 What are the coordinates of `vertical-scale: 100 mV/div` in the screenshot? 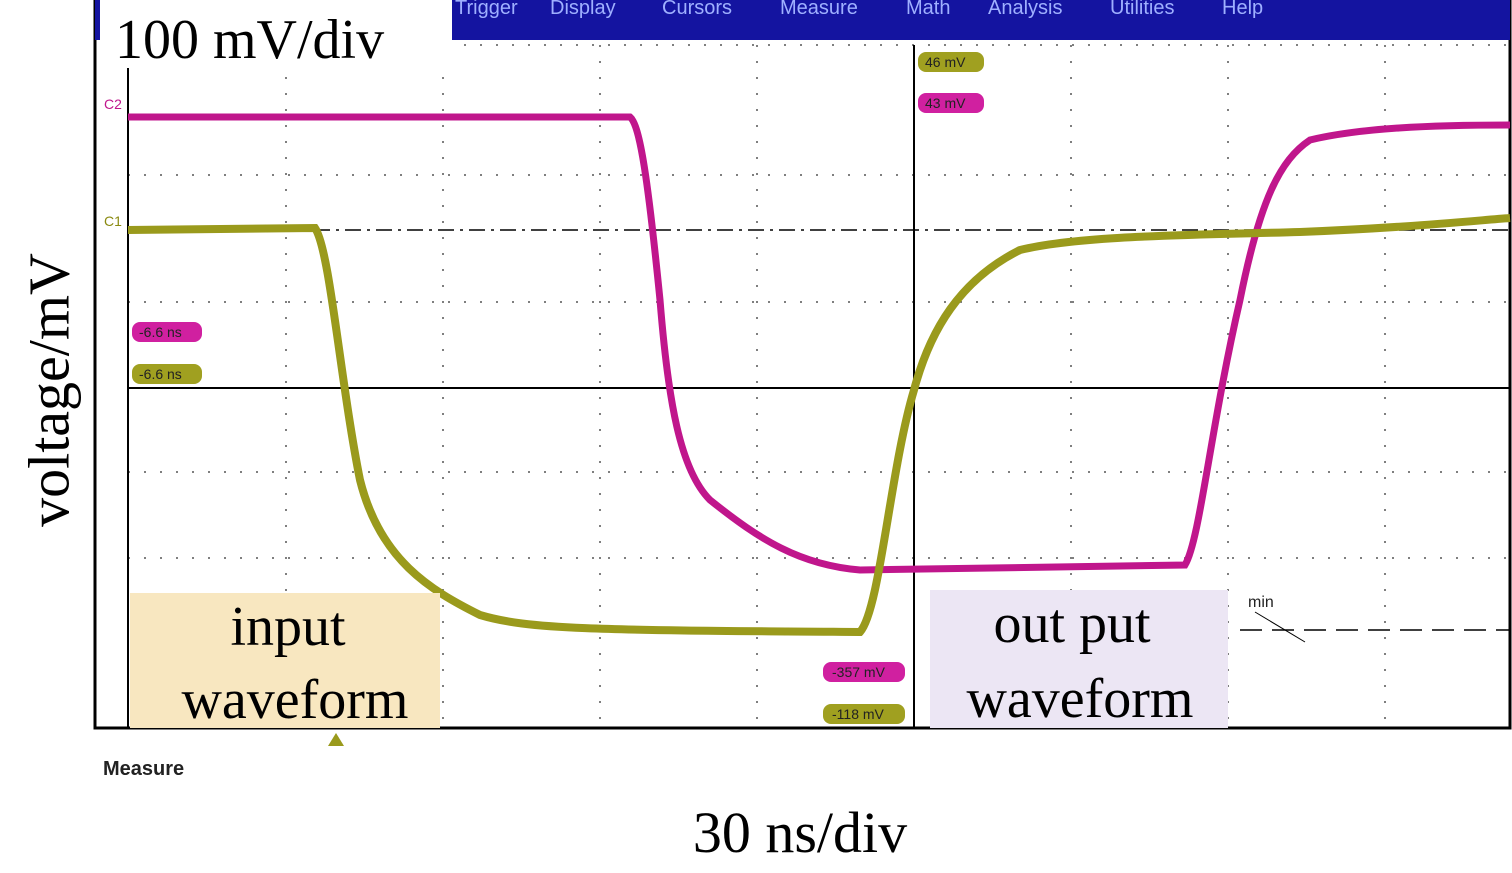 It's located at (249, 40).